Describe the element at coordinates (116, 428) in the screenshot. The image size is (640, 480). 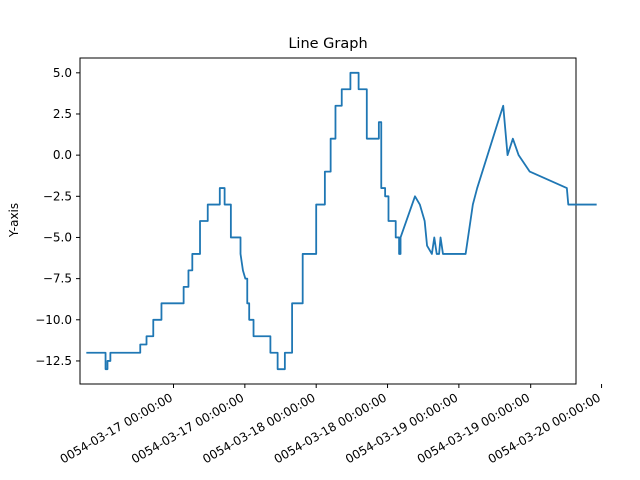
I see `x-tick-label: 0054-03-17 00:00:00` at that location.